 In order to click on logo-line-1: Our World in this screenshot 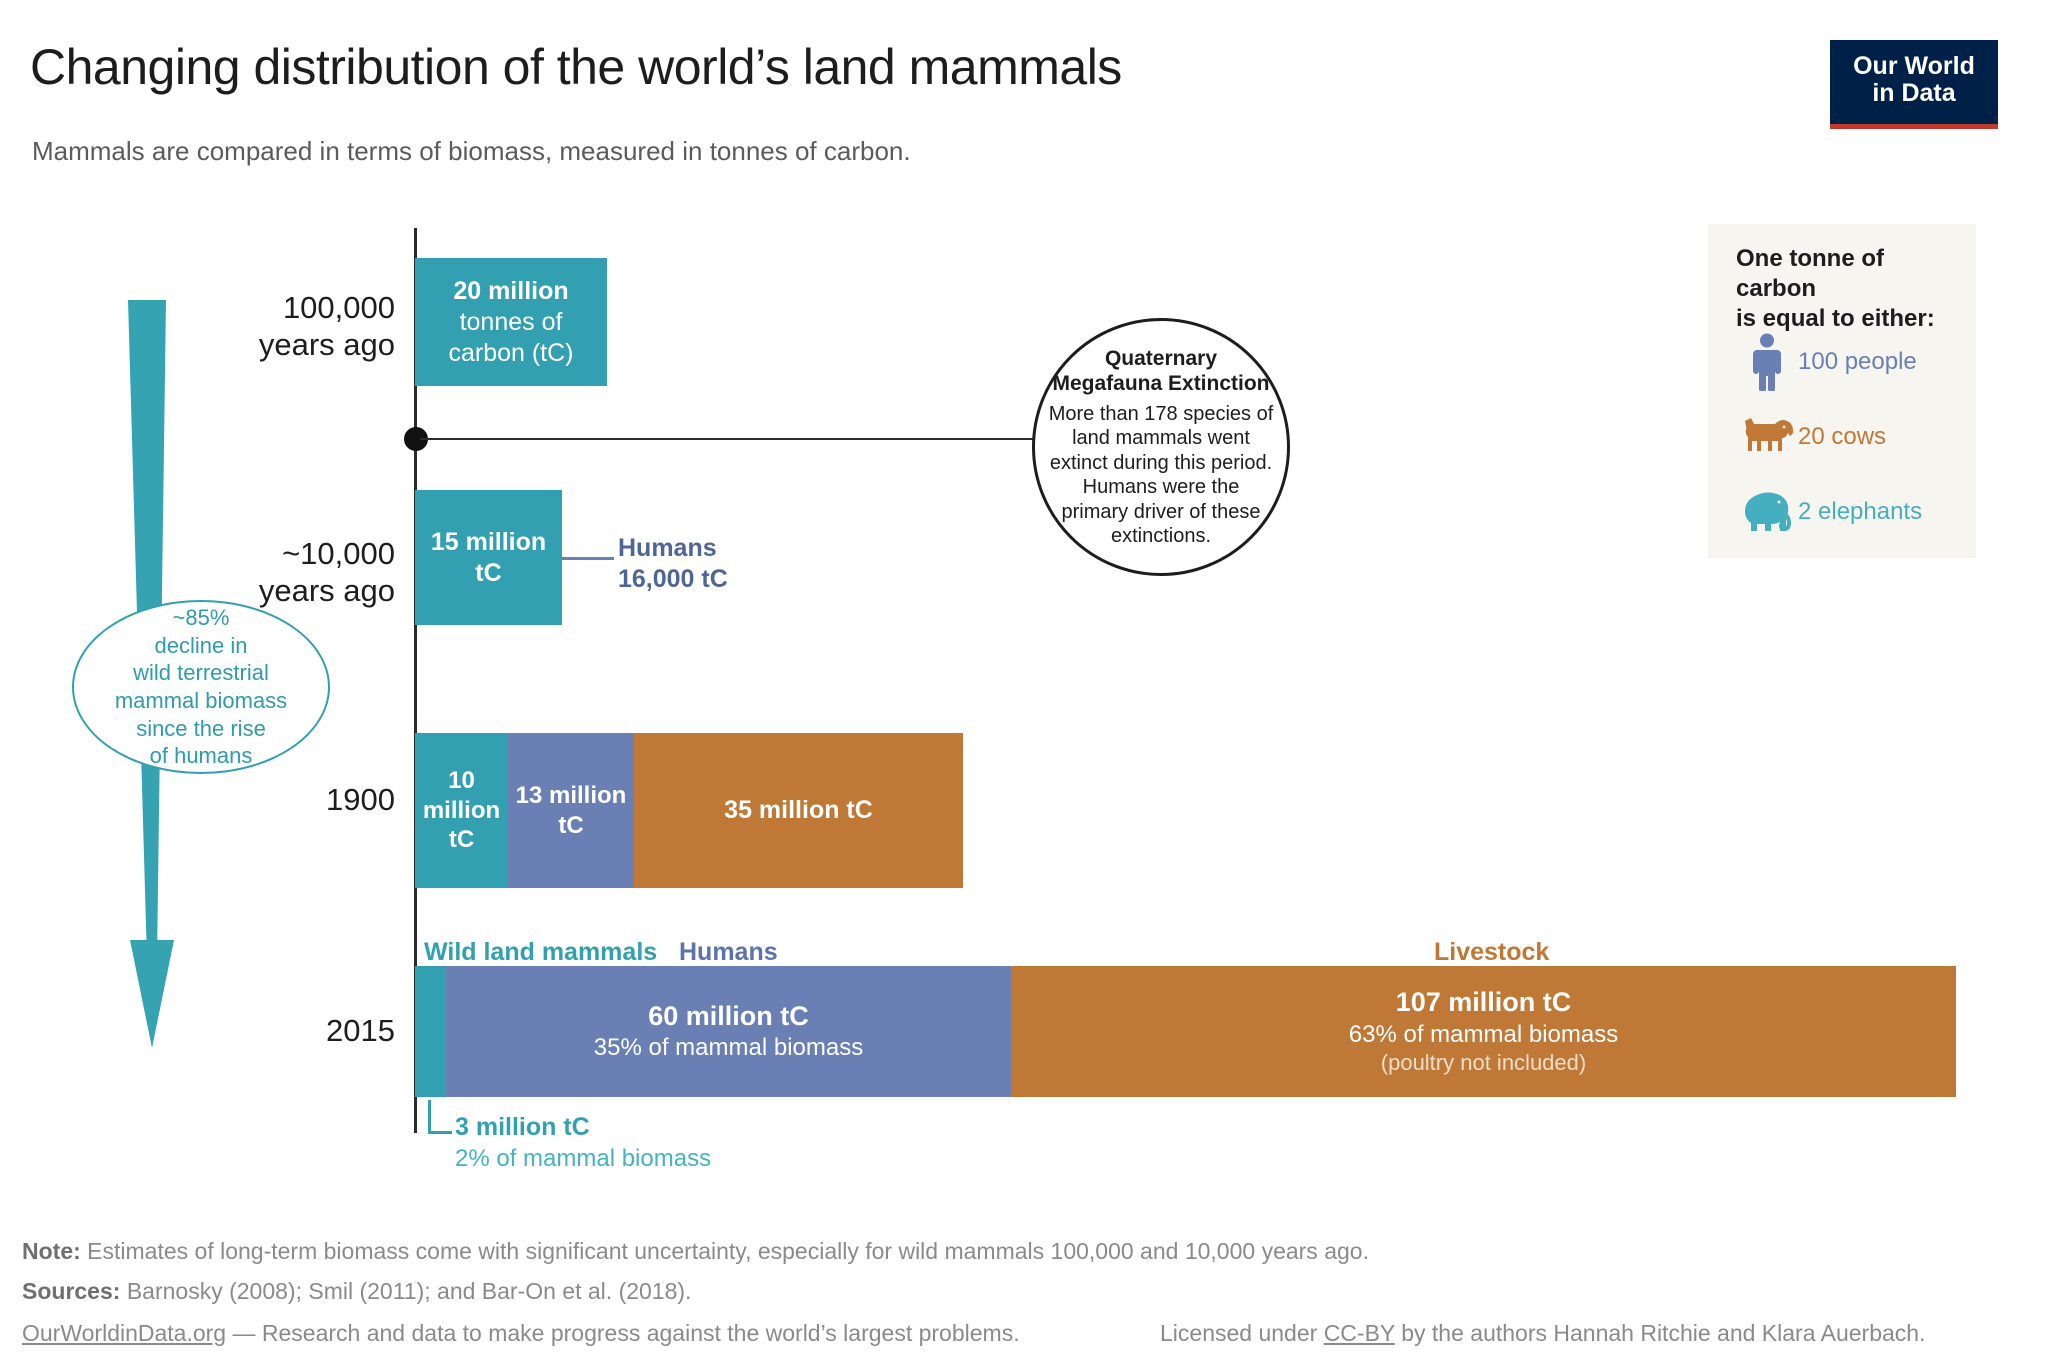, I will do `click(1914, 66)`.